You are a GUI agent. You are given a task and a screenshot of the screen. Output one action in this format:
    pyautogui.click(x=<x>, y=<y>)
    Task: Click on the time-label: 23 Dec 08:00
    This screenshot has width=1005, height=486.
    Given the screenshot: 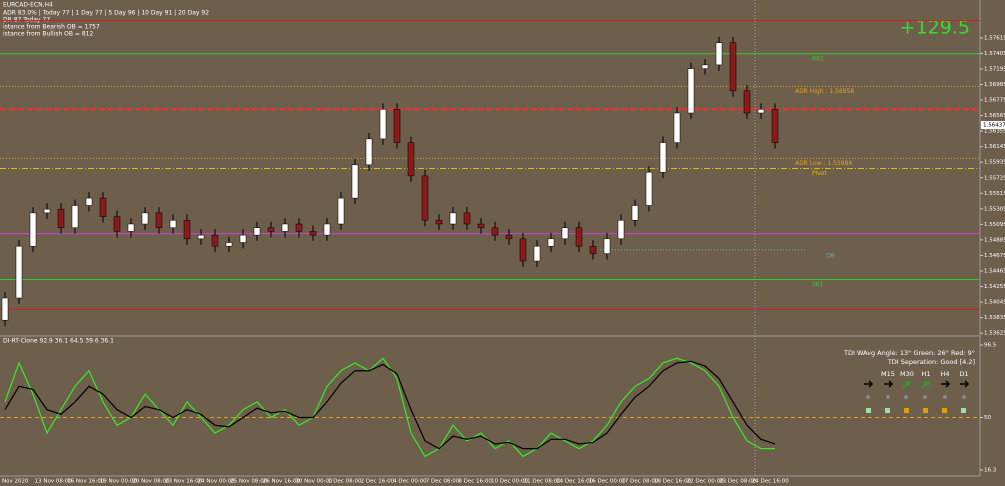 What is the action you would take?
    pyautogui.click(x=737, y=482)
    